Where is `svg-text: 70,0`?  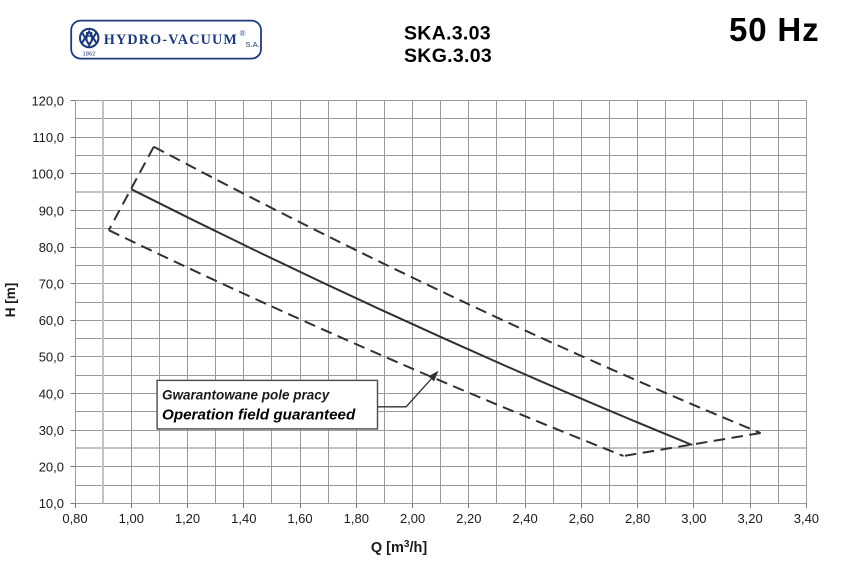
svg-text: 70,0 is located at coordinates (51, 284).